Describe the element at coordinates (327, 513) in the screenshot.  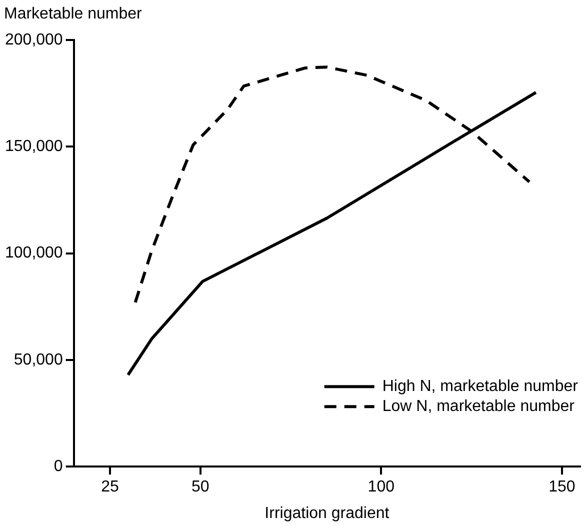
I see `x-axis-title: Irrigation gradient` at that location.